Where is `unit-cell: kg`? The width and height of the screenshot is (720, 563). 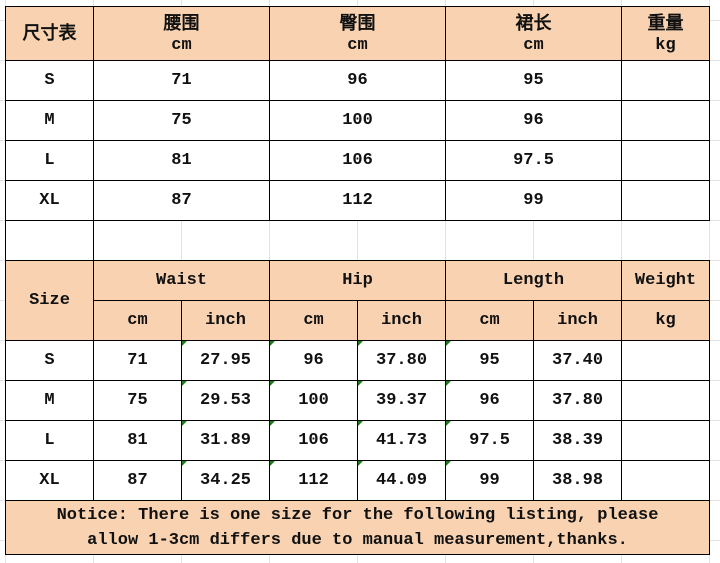 unit-cell: kg is located at coordinates (666, 320).